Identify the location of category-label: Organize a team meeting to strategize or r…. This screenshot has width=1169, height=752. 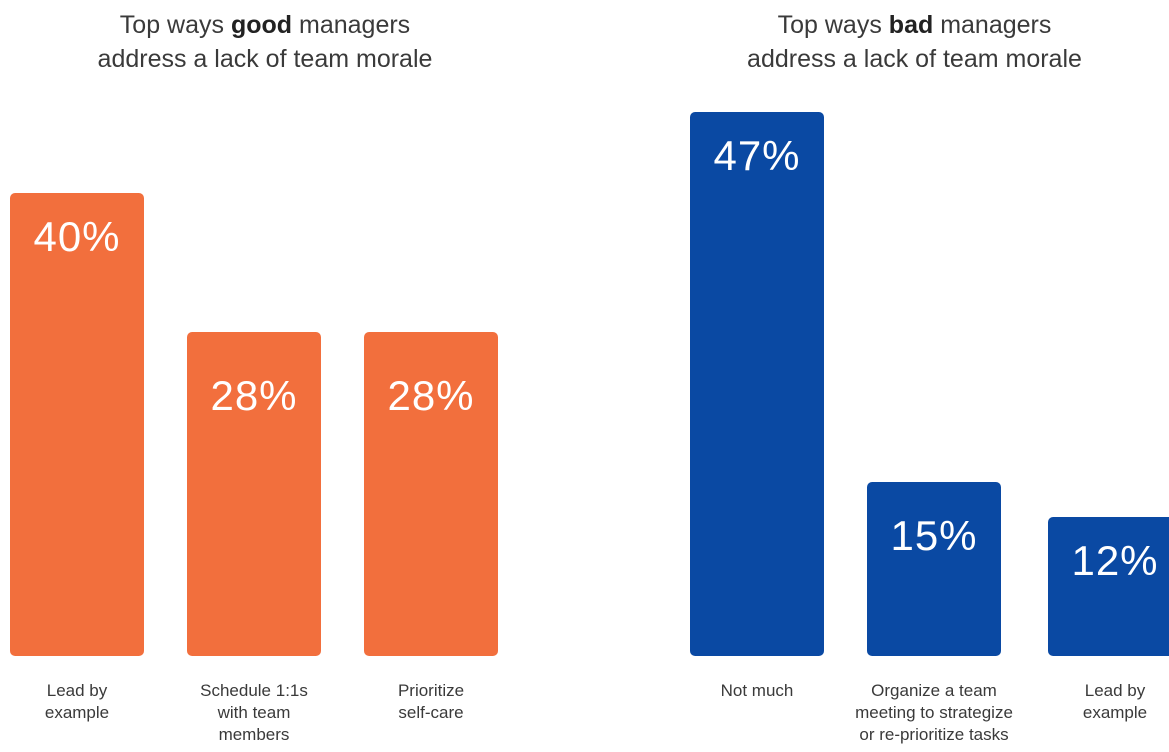
(934, 713).